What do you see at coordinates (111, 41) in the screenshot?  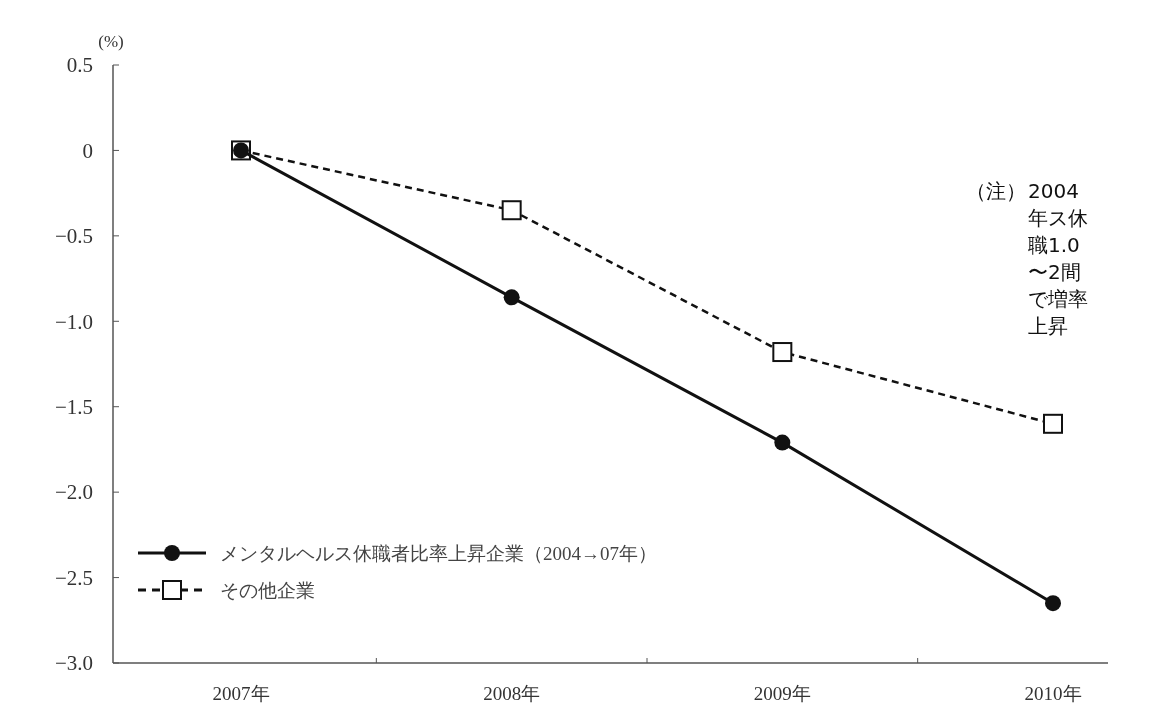 I see `y-axis-title: (%)` at bounding box center [111, 41].